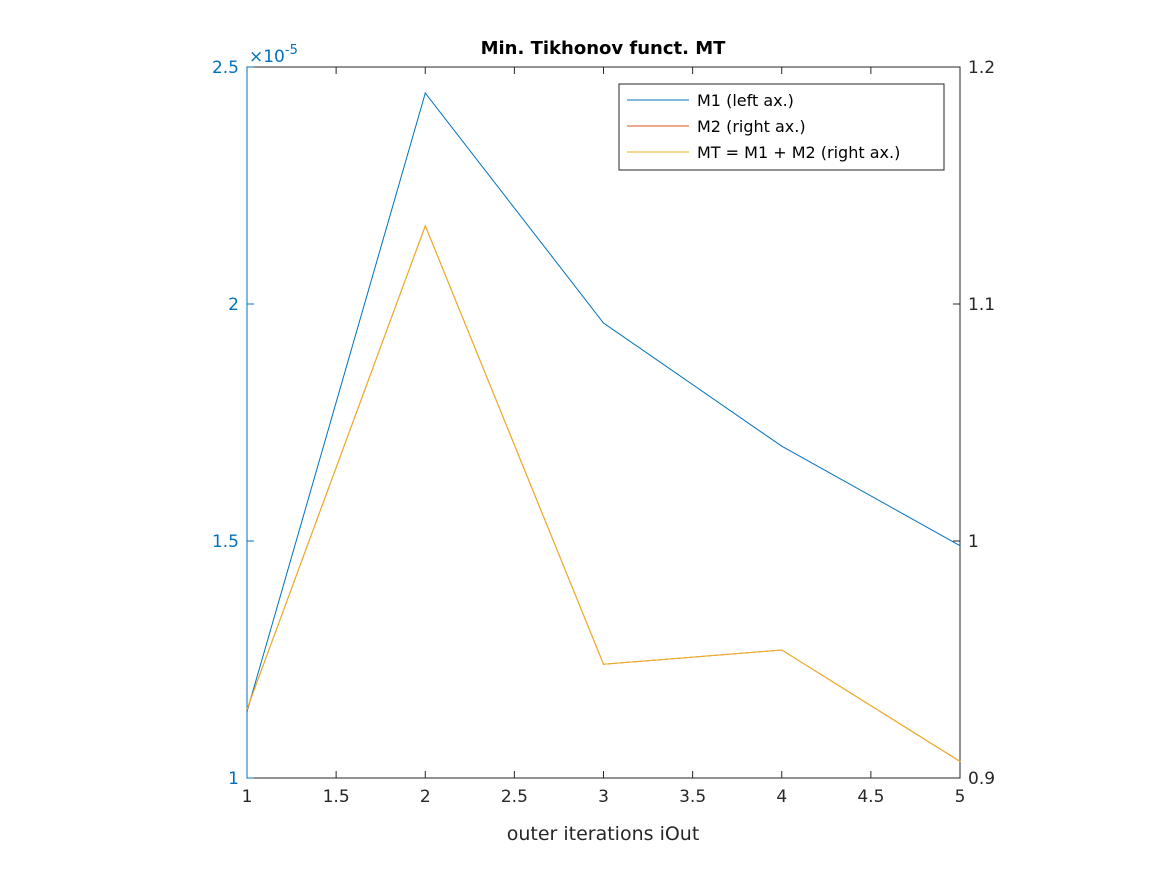  Describe the element at coordinates (233, 423) in the screenshot. I see `left-y-axis: 1 1.5 2 2.5` at that location.